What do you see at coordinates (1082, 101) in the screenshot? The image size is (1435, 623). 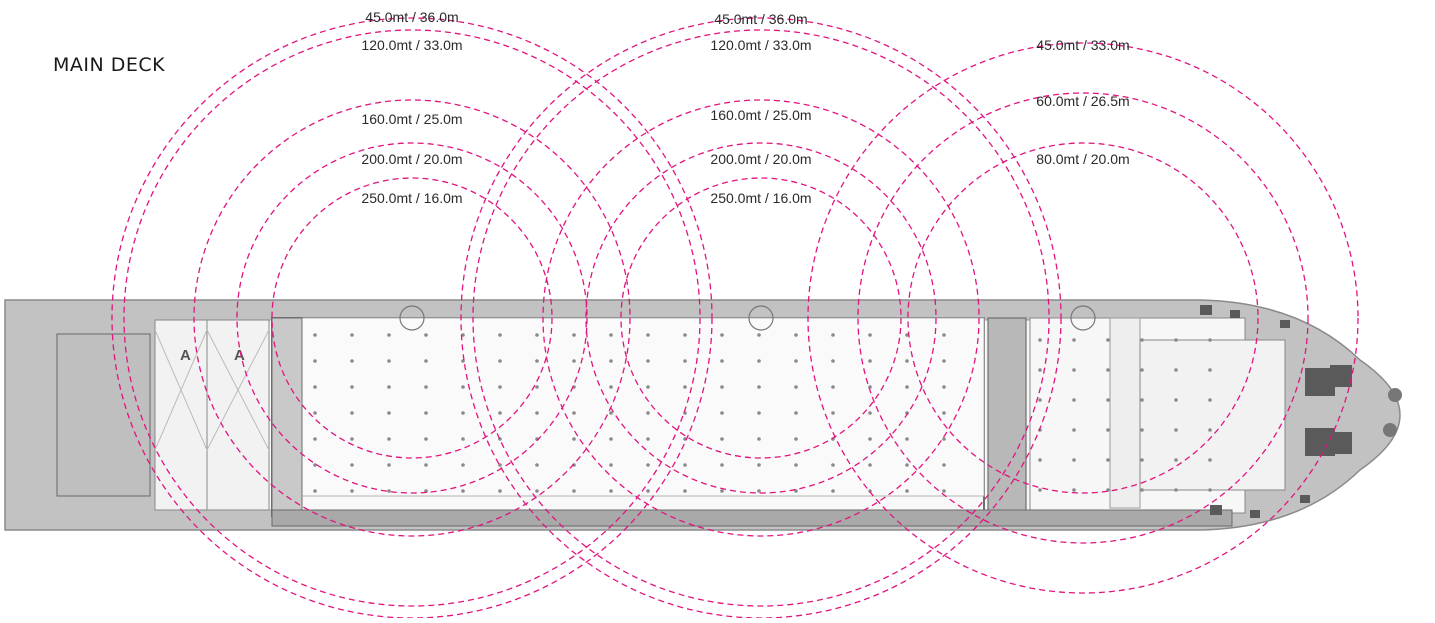 I see `crane-3-reach-label-2: 60.0mt / 26.5m` at bounding box center [1082, 101].